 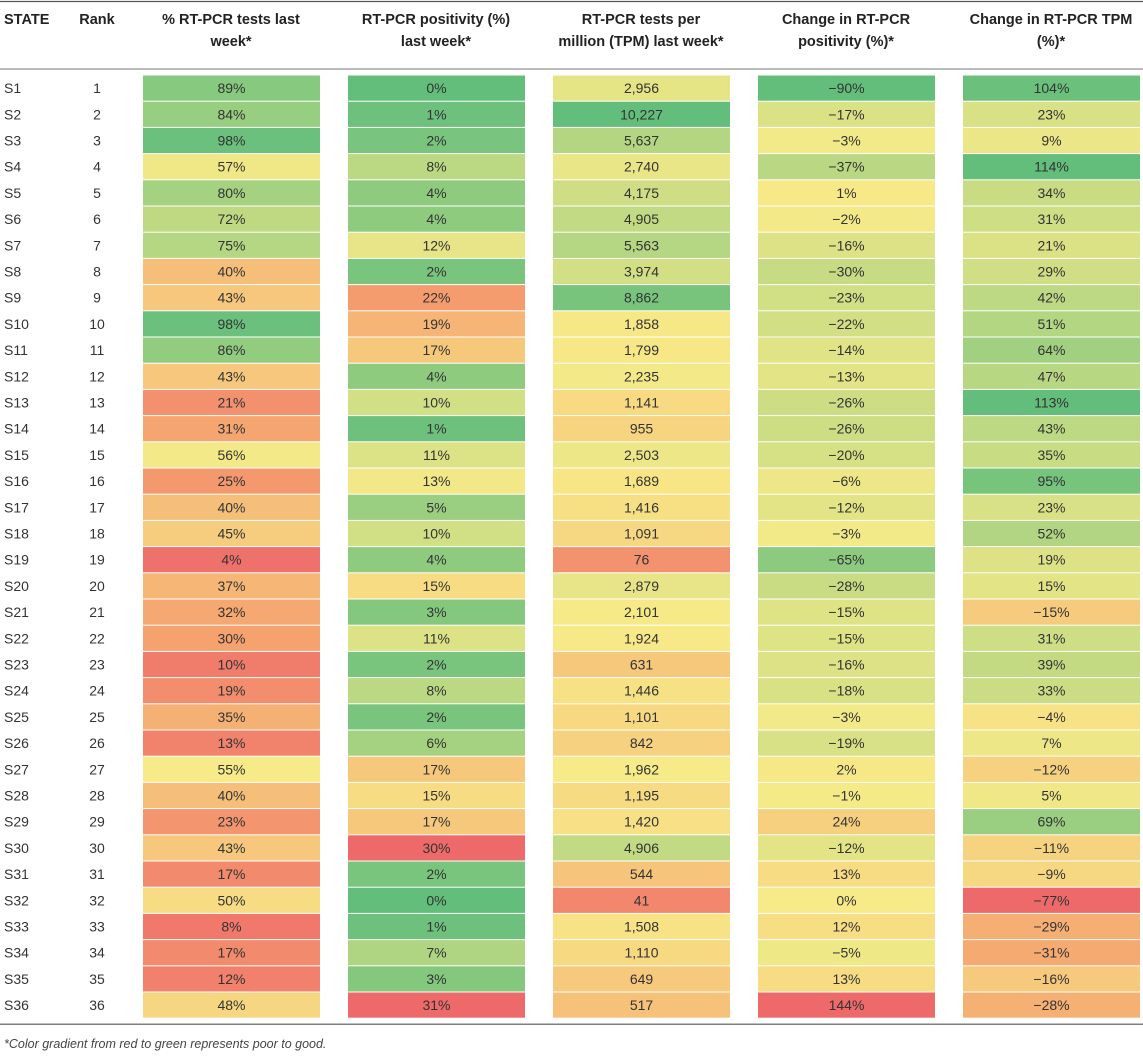 What do you see at coordinates (846, 953) in the screenshot?
I see `value-change_positivity: −5%` at bounding box center [846, 953].